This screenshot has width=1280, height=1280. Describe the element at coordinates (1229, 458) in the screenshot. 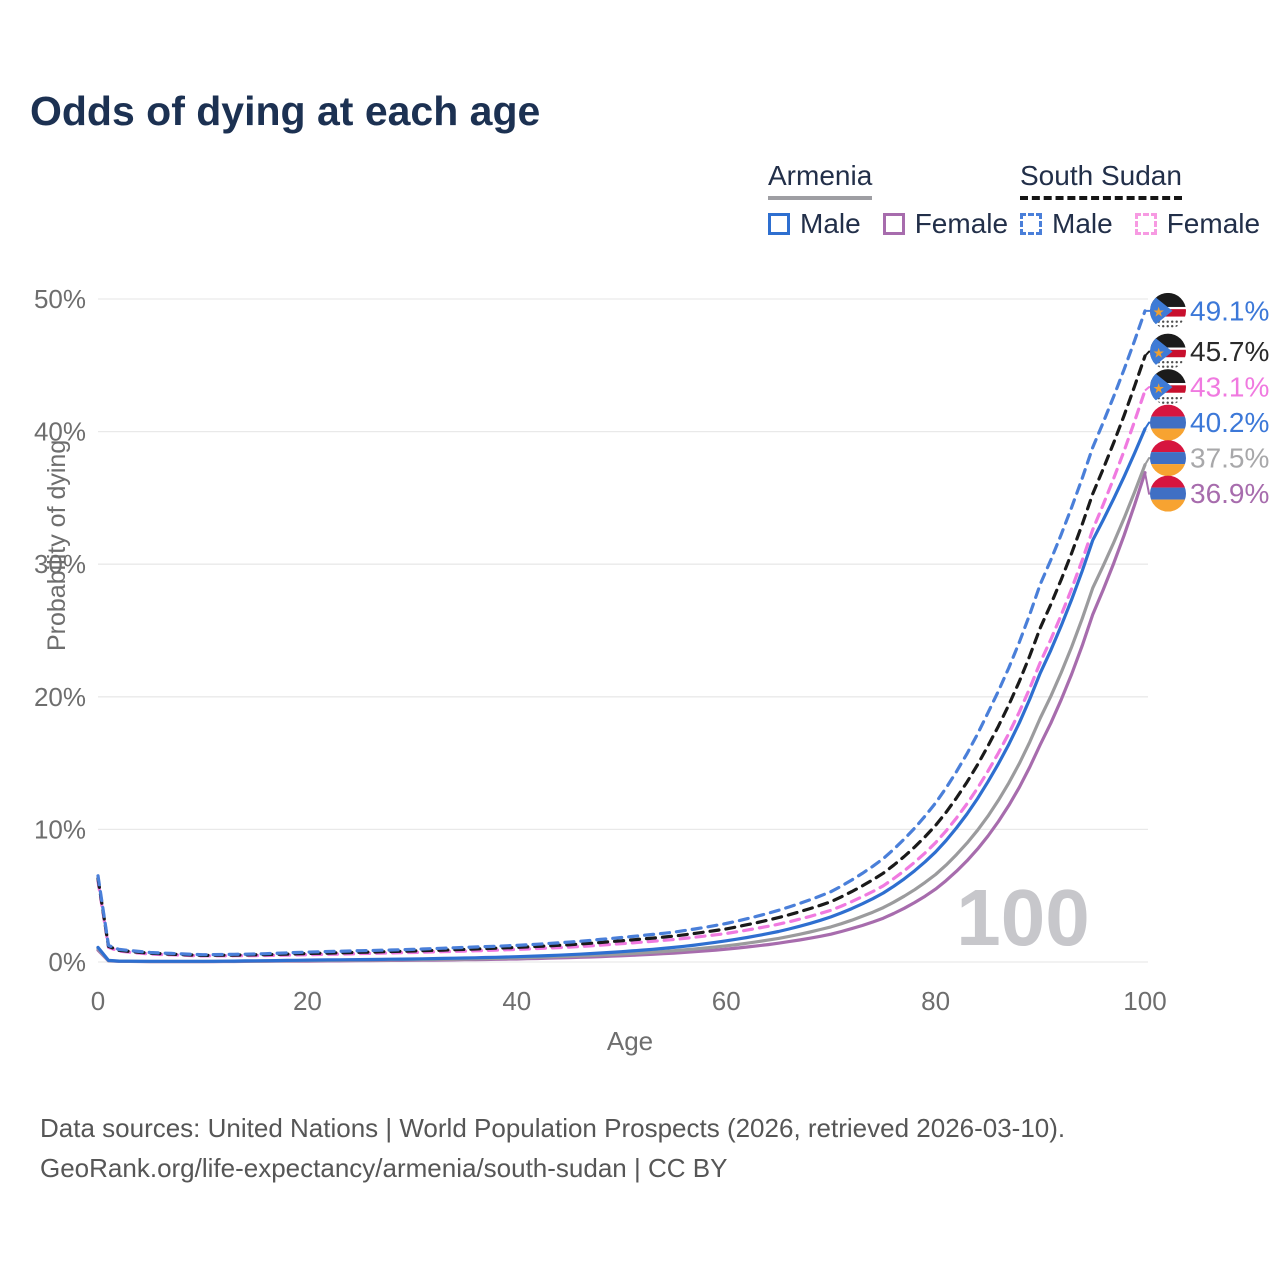

I see `end-label-value-armenia-both: 37.5%` at that location.